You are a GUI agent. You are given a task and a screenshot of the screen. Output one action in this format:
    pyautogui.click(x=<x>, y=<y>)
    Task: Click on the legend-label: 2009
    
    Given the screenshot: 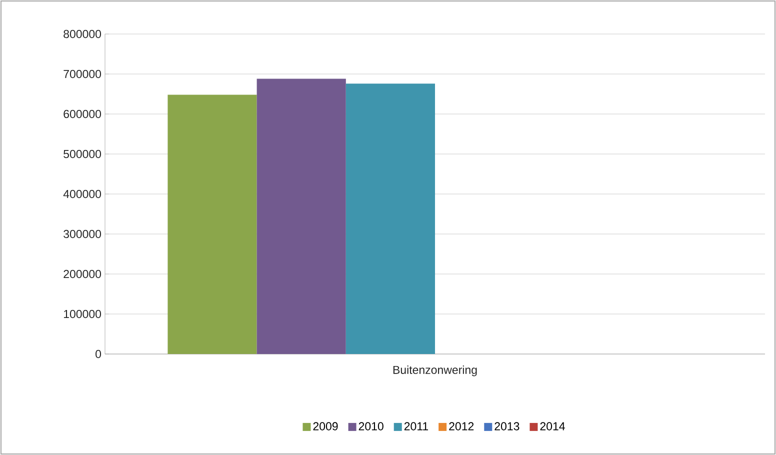 What is the action you would take?
    pyautogui.click(x=325, y=426)
    